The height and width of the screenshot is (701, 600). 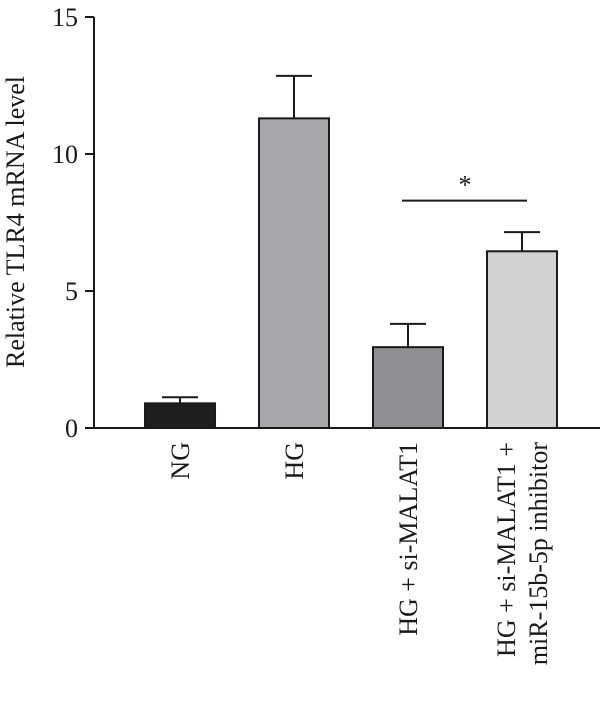 What do you see at coordinates (71, 428) in the screenshot?
I see `y-tick-label: 0` at bounding box center [71, 428].